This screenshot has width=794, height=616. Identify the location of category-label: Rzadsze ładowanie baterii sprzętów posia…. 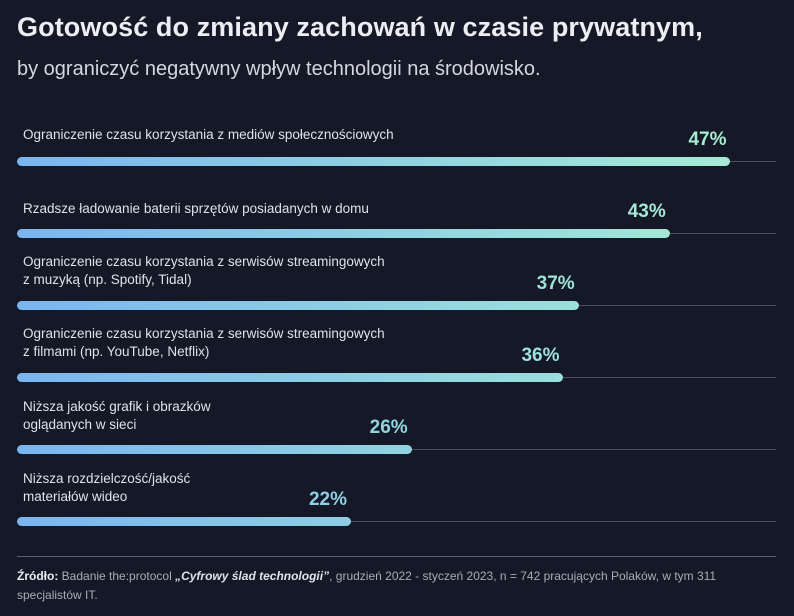
(196, 208).